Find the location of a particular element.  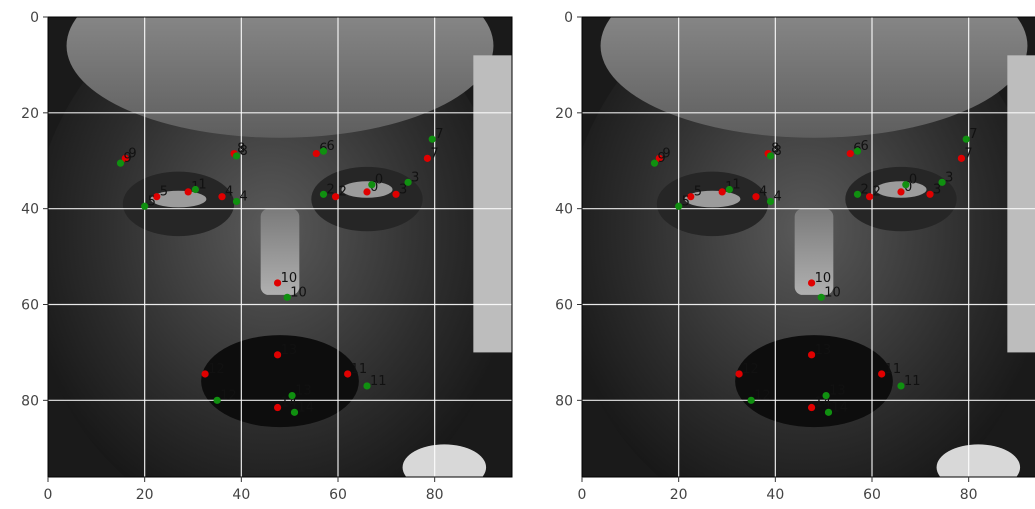

keypoint-label: 10 is located at coordinates (832, 292).